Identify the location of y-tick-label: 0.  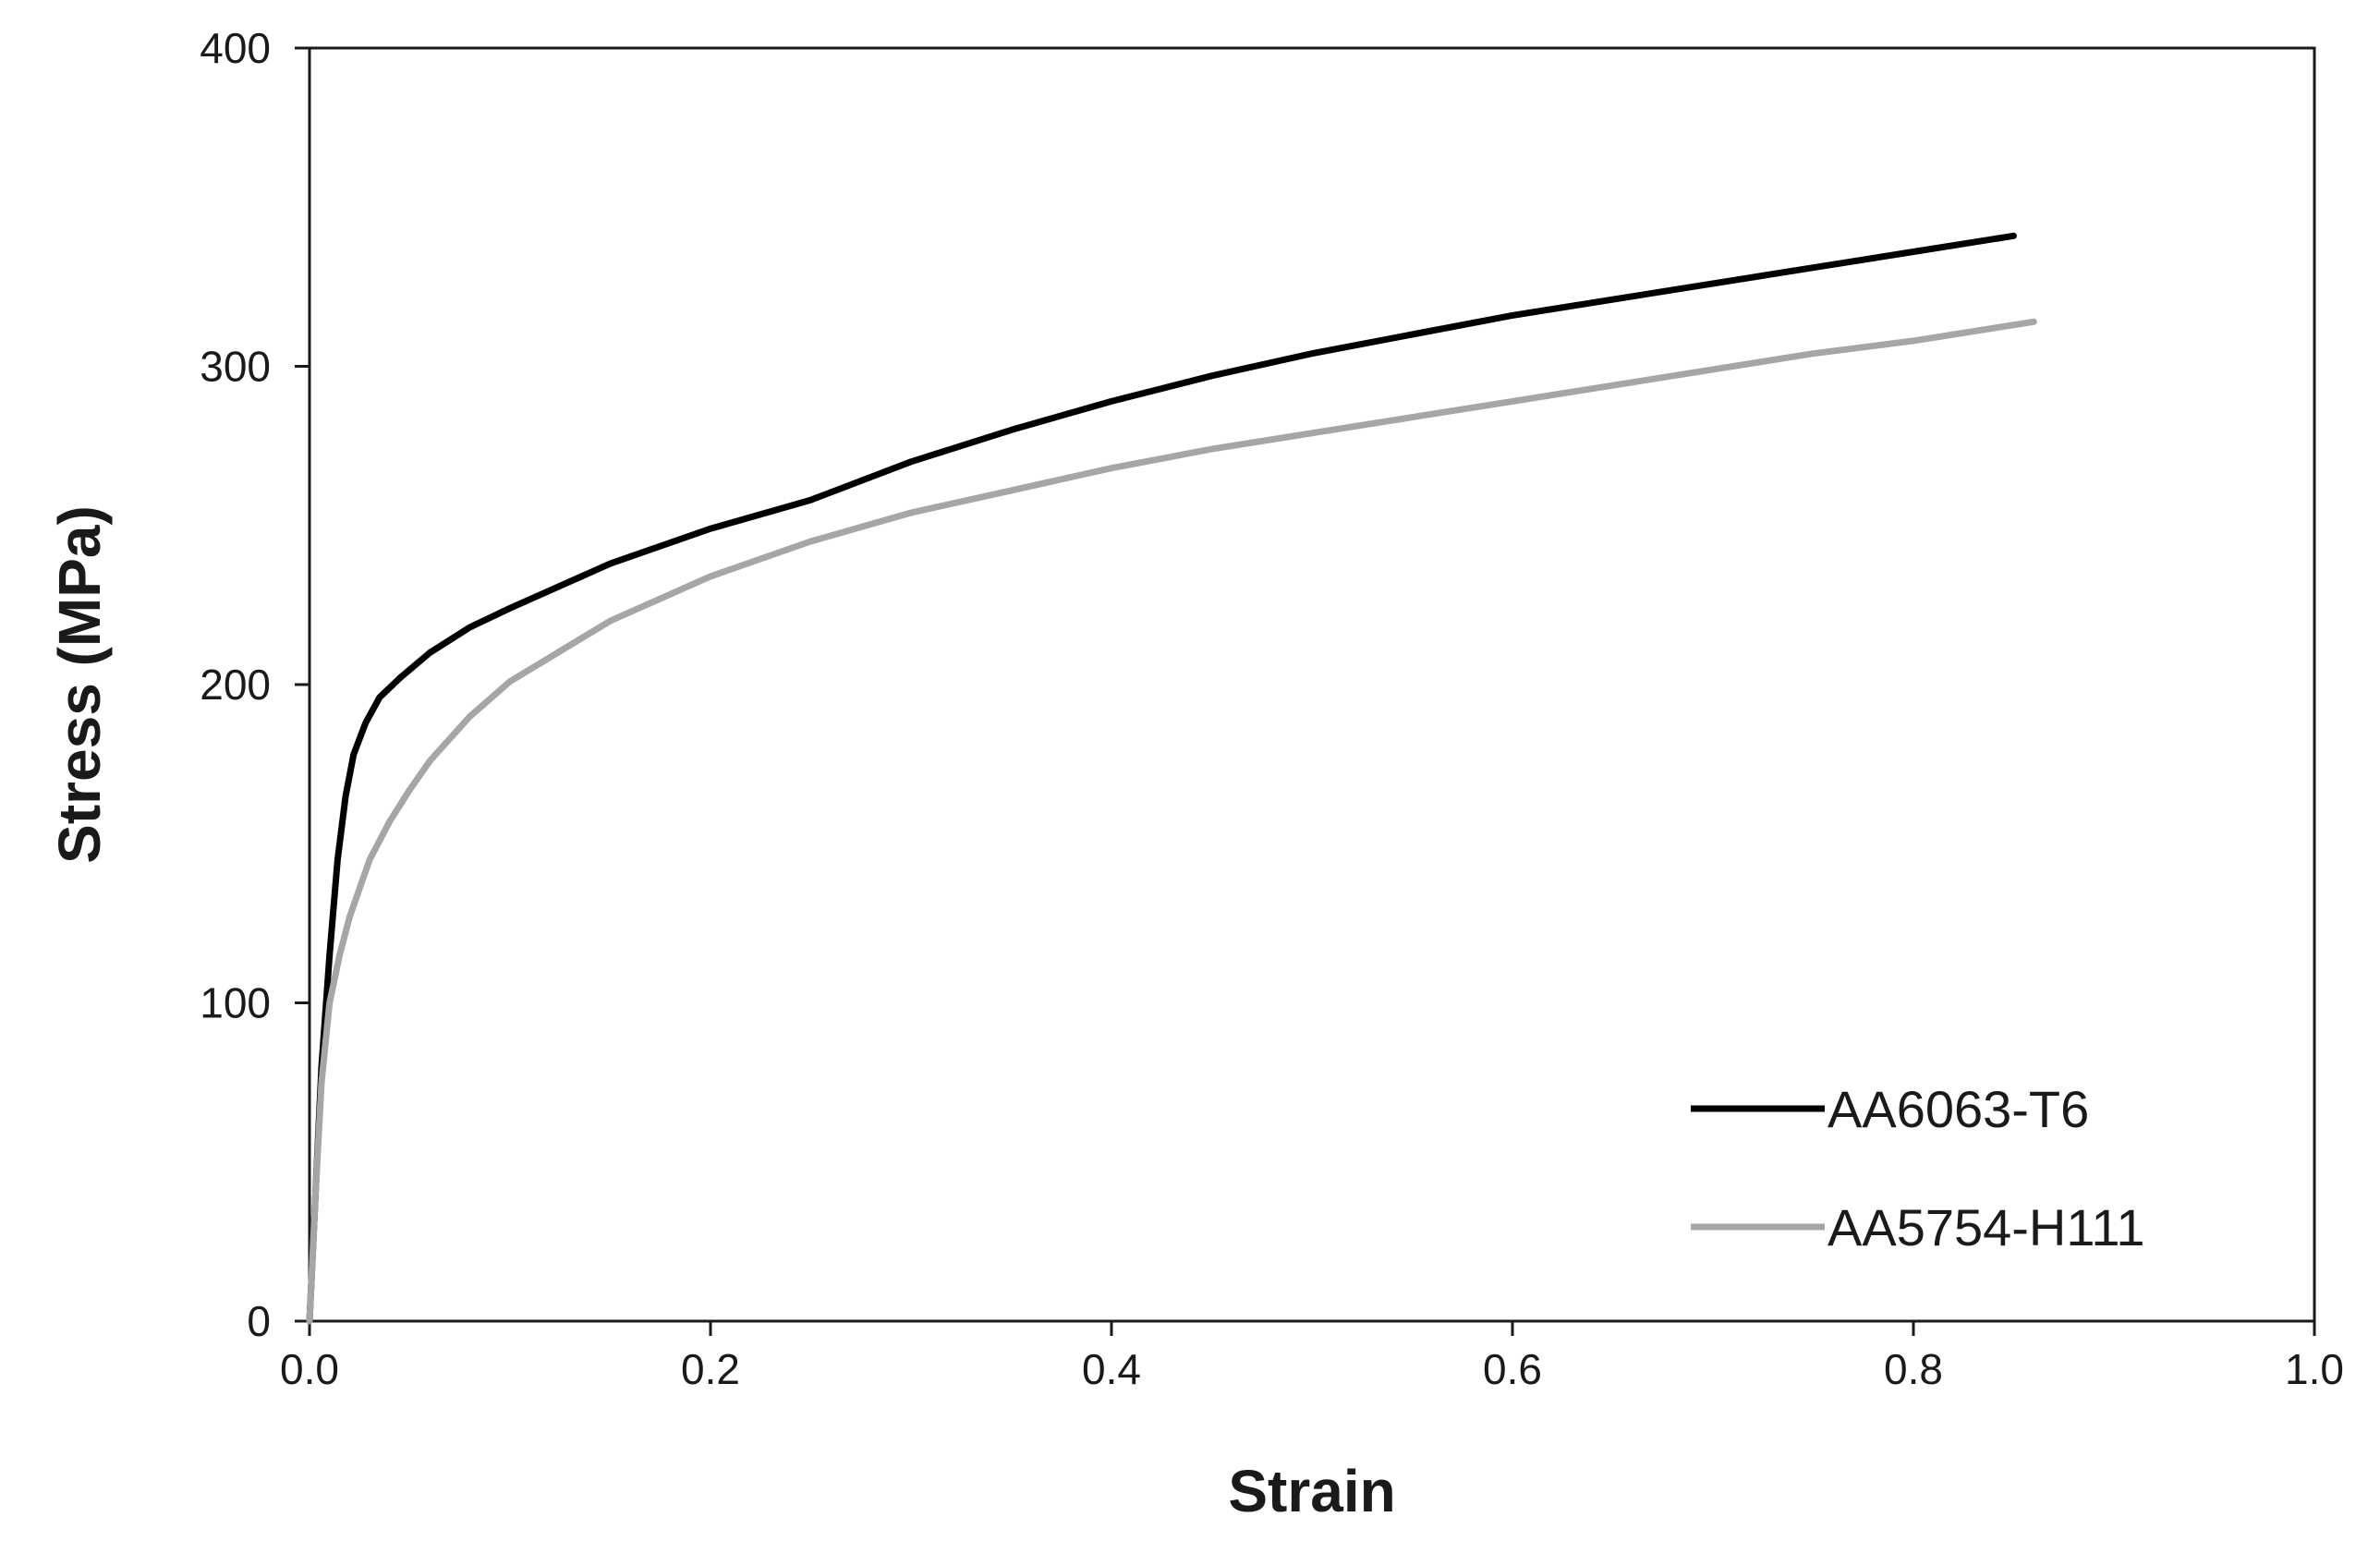
(259, 1321).